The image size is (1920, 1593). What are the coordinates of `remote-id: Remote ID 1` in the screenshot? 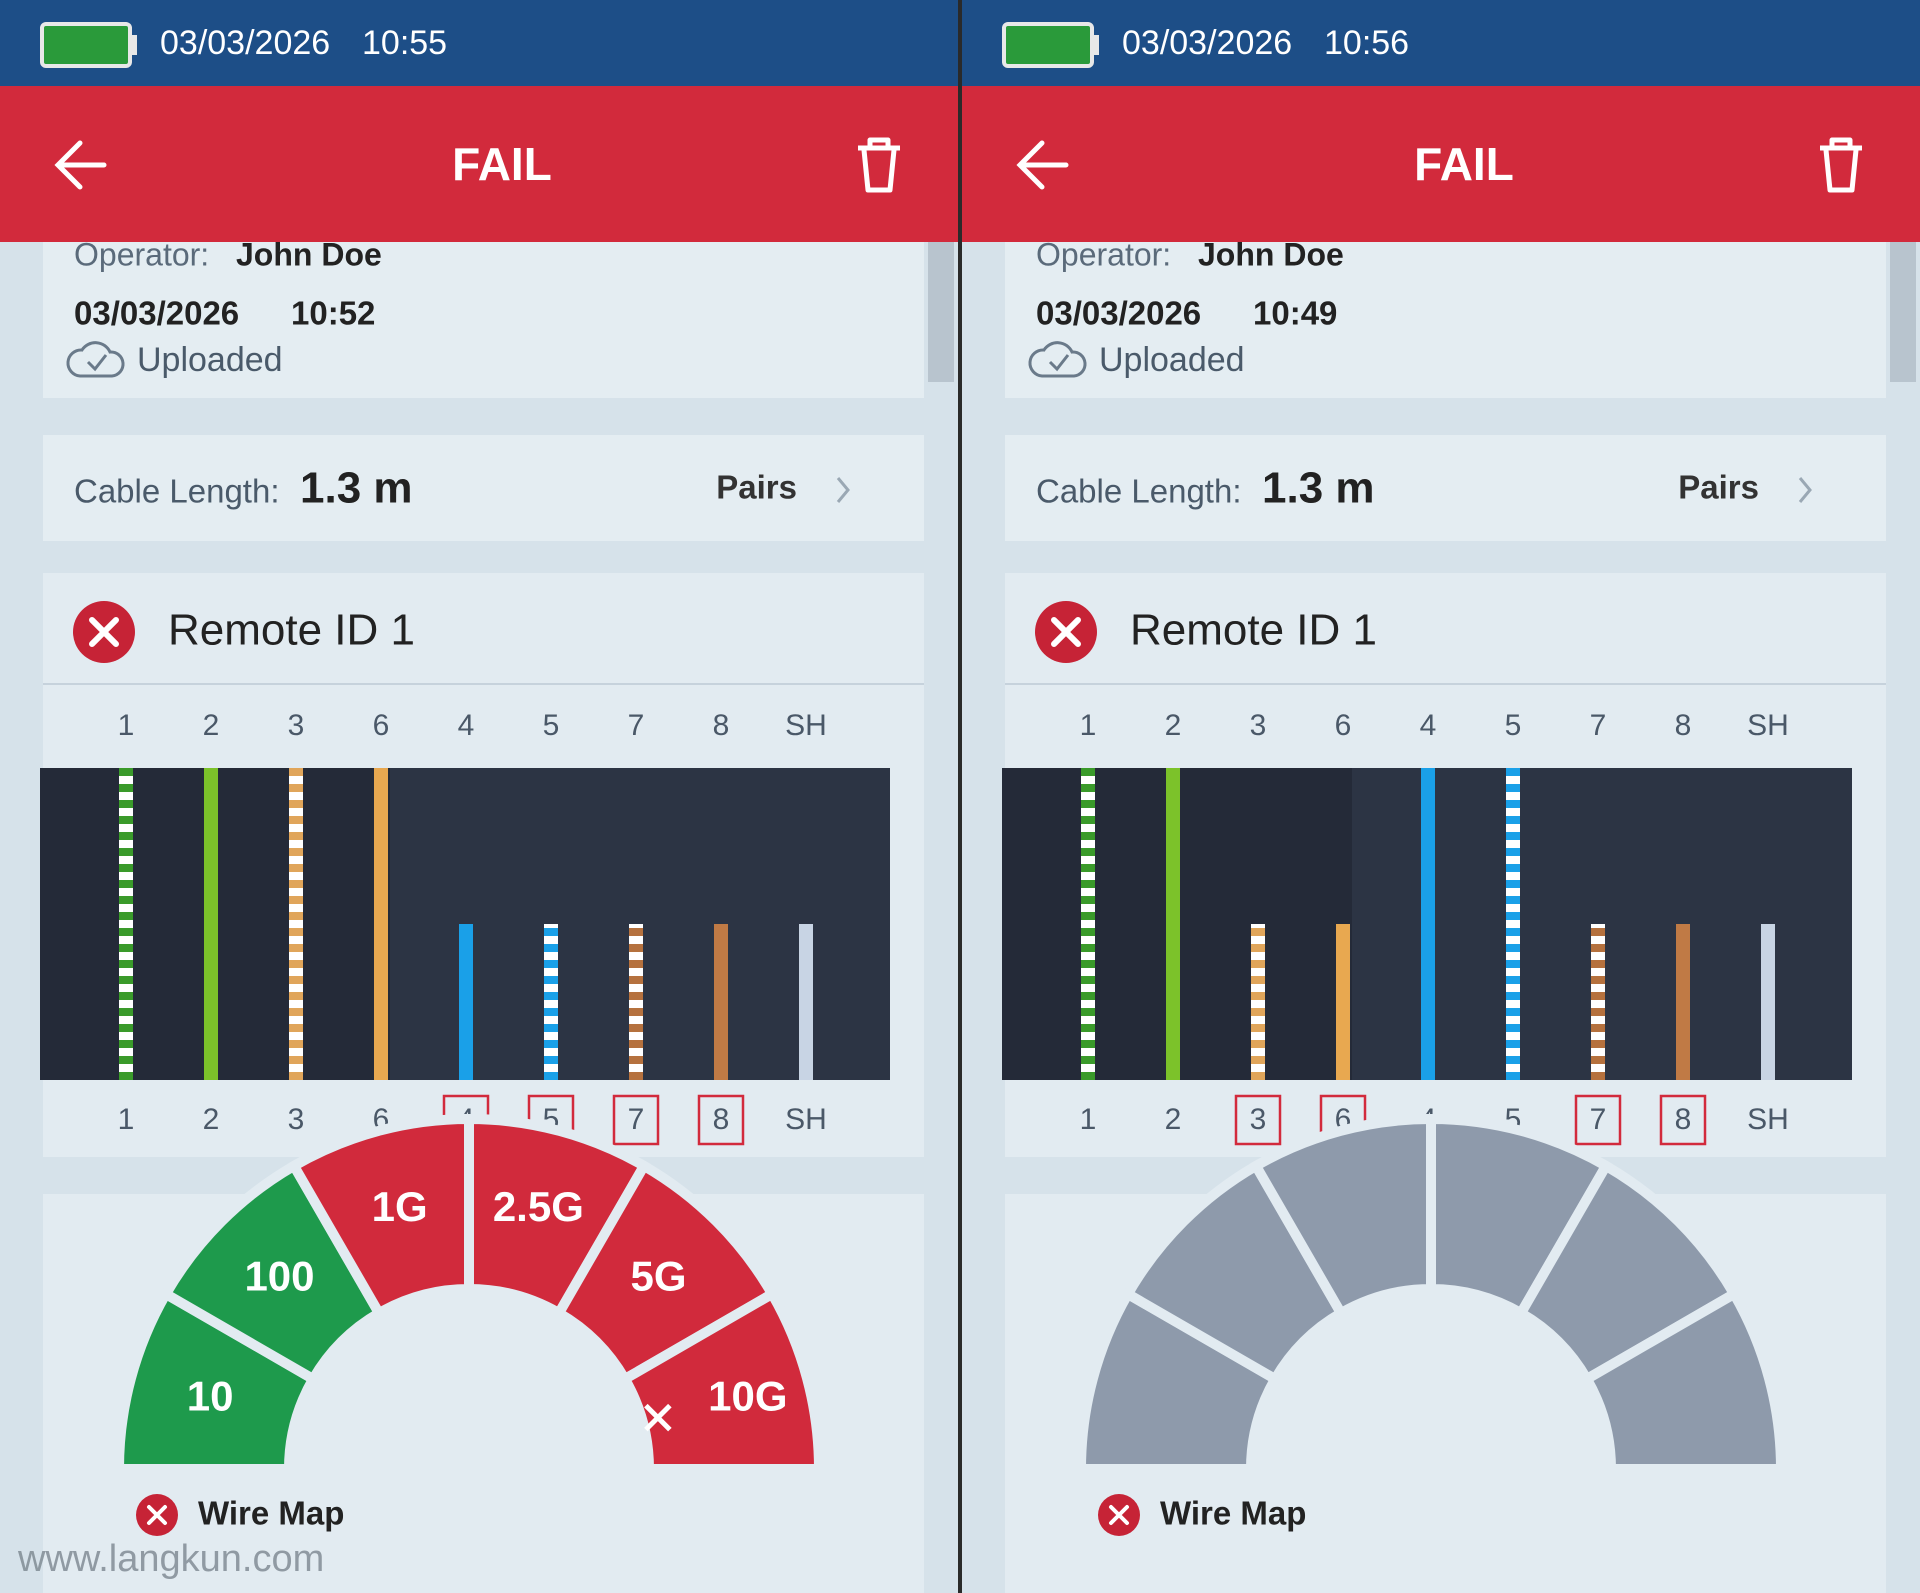 It's located at (291, 630).